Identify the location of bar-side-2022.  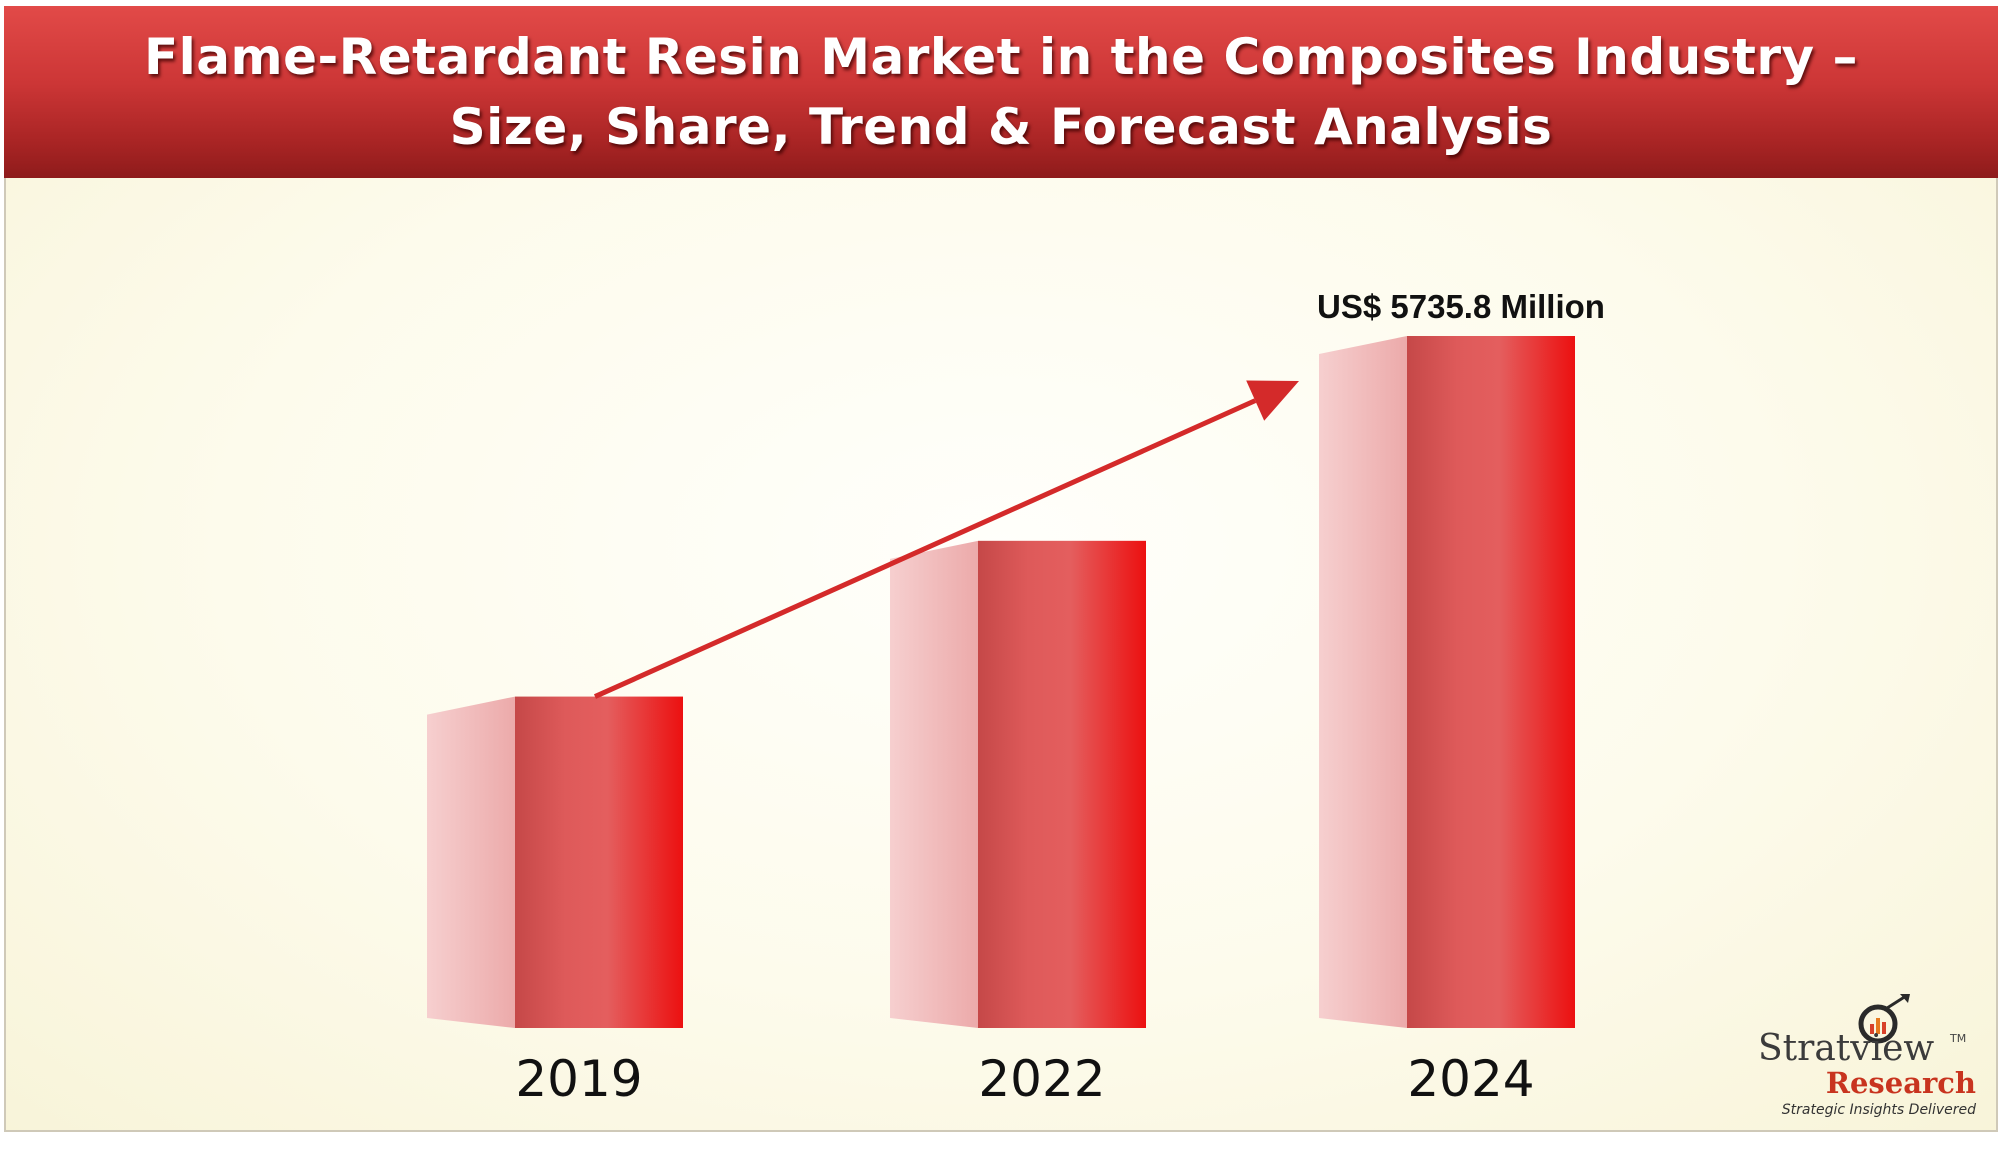
(934, 784).